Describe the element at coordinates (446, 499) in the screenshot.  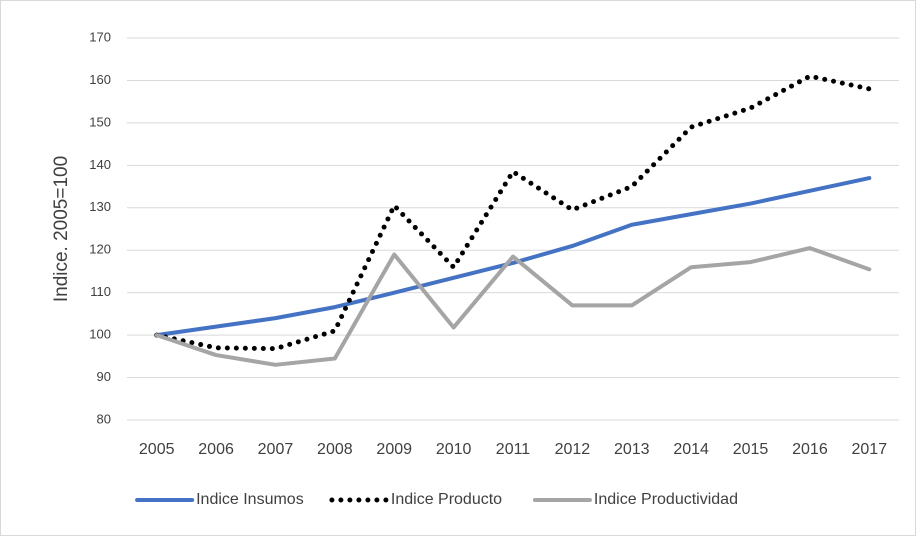
I see `legend-label: Indice Producto` at that location.